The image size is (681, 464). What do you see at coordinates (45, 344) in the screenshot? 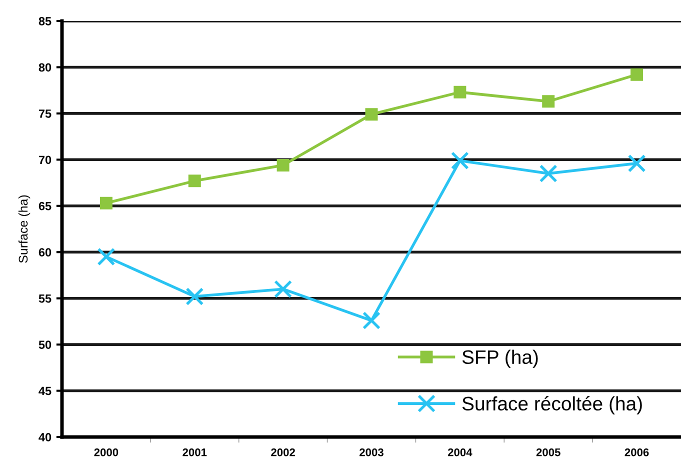
I see `y-tick-label: 50` at bounding box center [45, 344].